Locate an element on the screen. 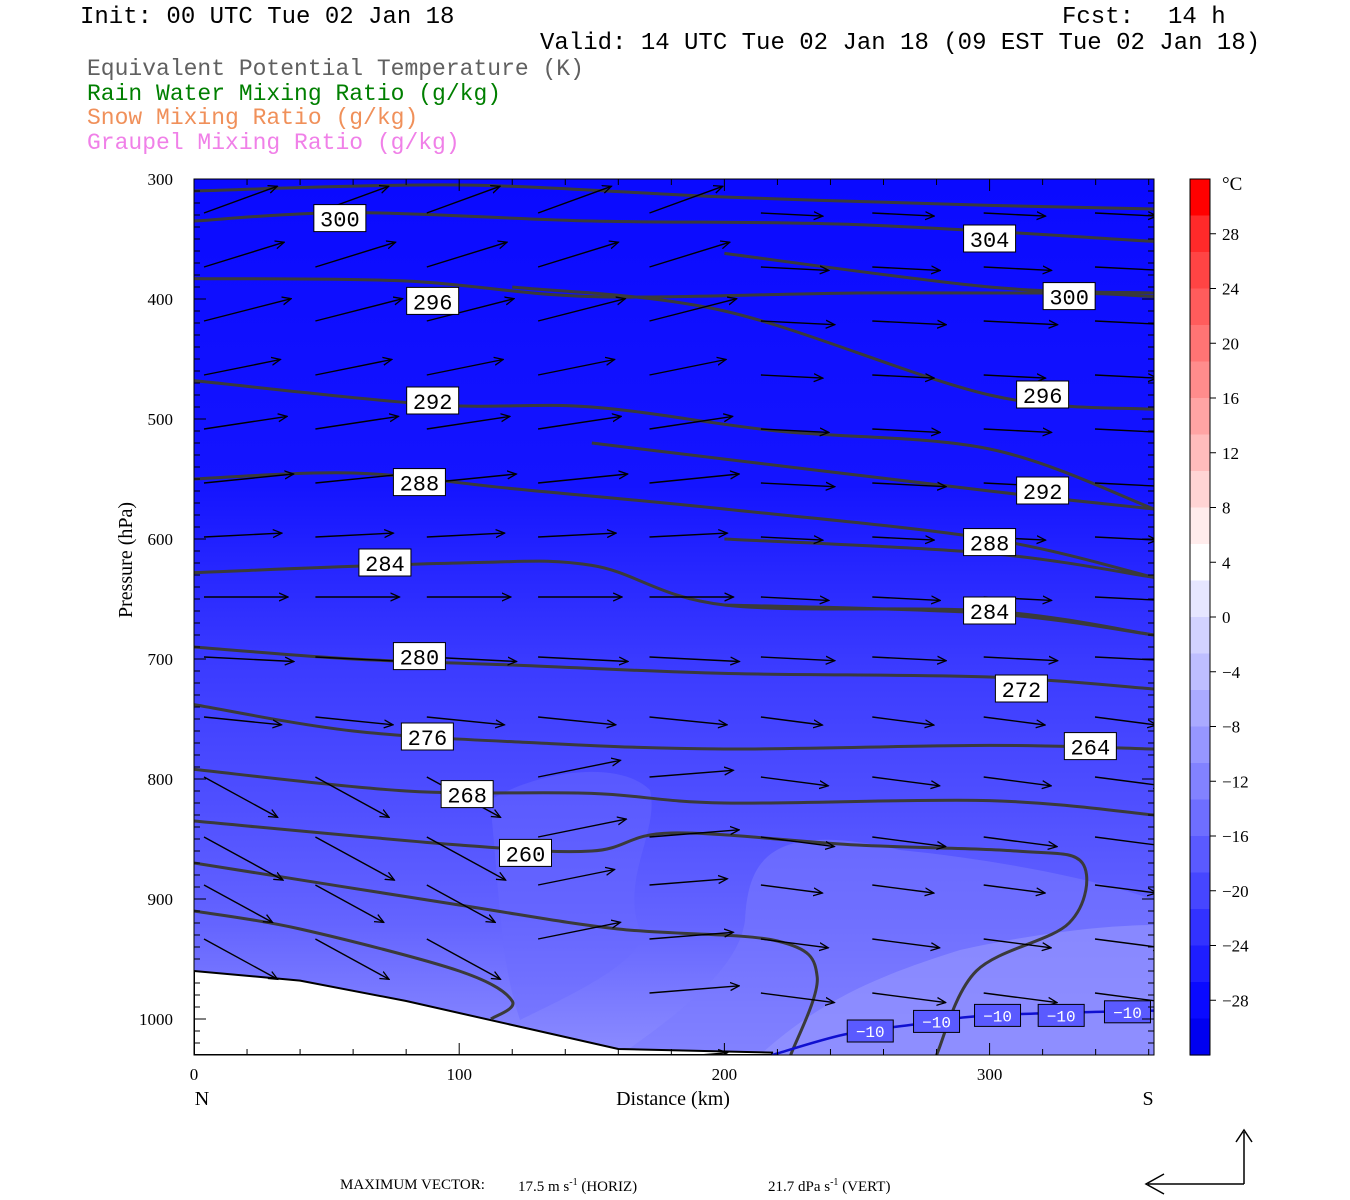 The image size is (1350, 1200). theta-e-label-8: 284 is located at coordinates (385, 565).